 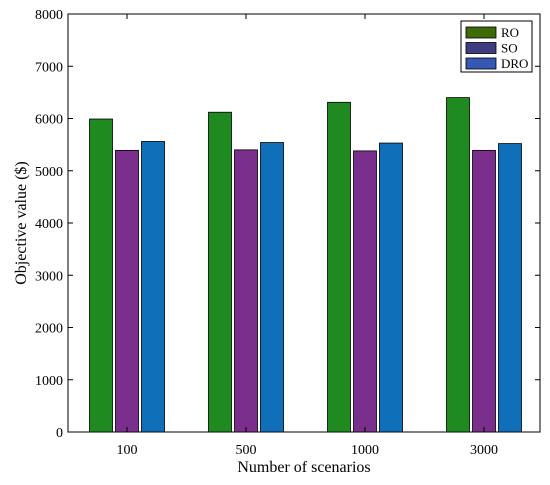 I want to click on legend-swatch-dro, so click(x=481, y=63).